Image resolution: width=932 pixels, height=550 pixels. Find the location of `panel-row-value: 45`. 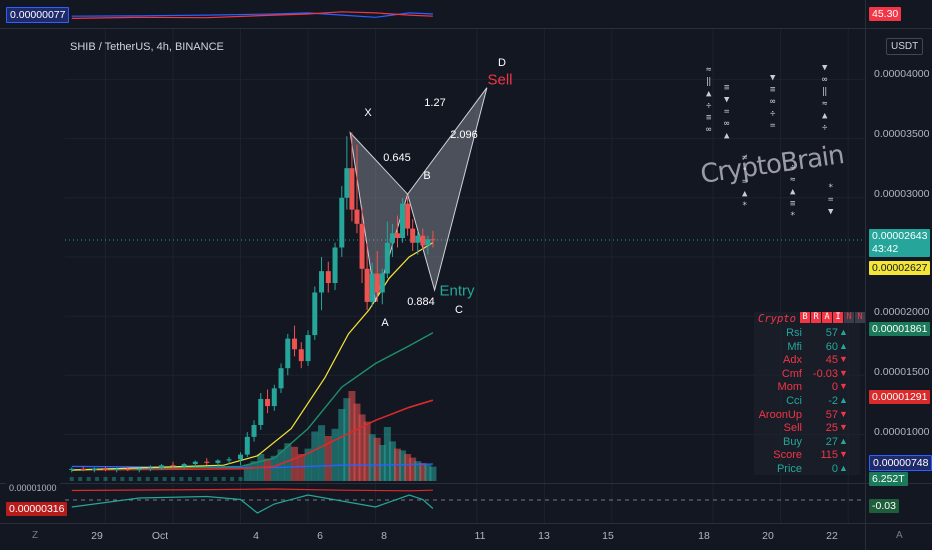

panel-row-value: 45 is located at coordinates (831, 360).